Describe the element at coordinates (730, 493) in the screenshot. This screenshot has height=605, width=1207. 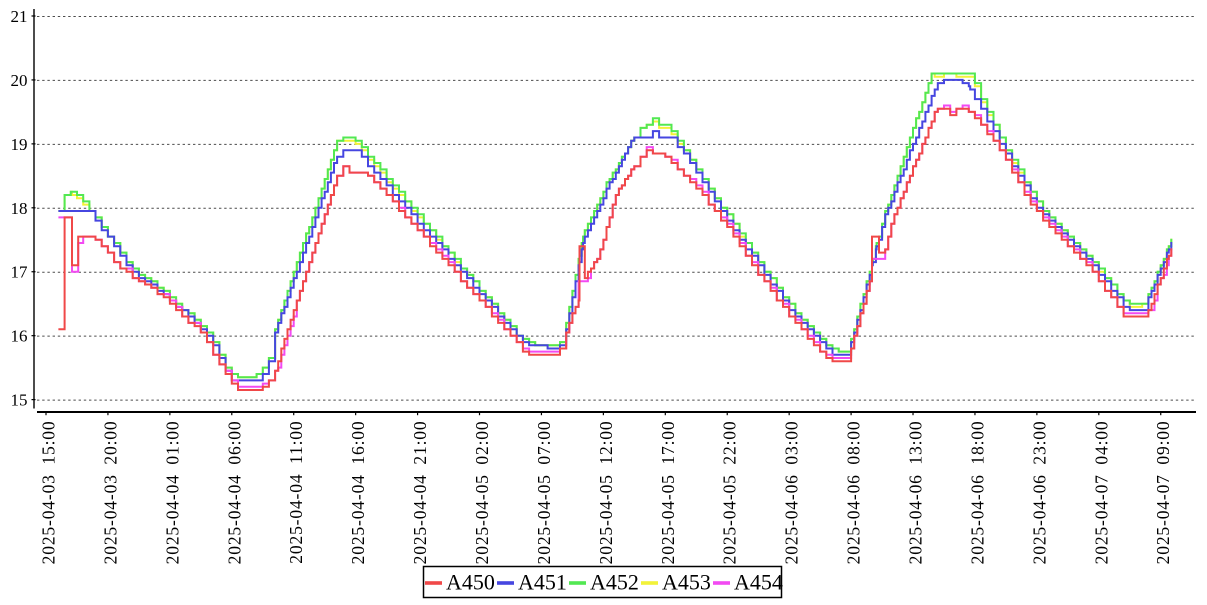
I see `svg-text: 2025-04-05 22:00` at that location.